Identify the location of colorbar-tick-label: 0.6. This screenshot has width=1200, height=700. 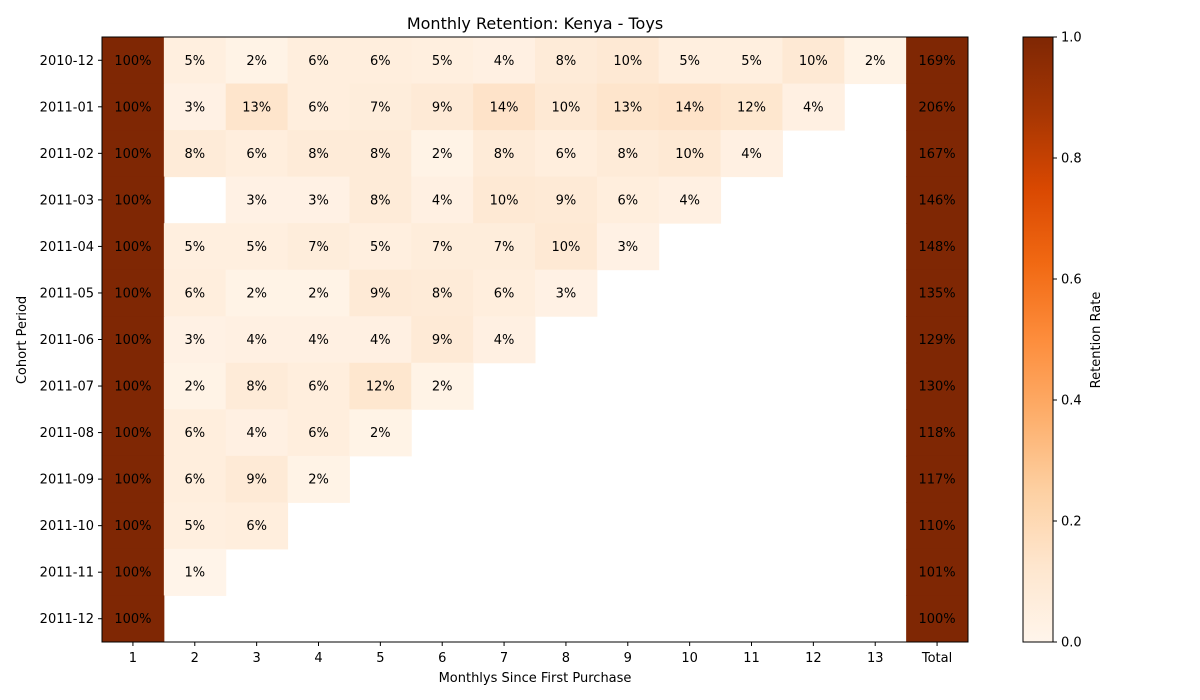
(1071, 280).